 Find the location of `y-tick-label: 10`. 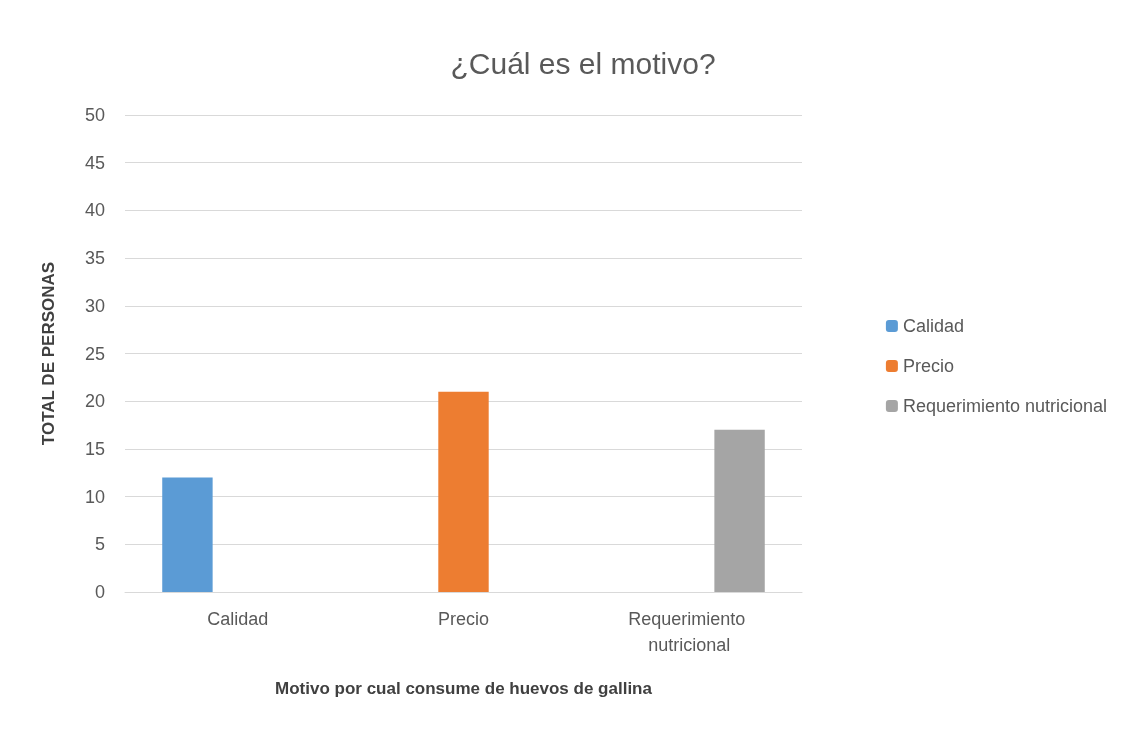

y-tick-label: 10 is located at coordinates (94, 496).